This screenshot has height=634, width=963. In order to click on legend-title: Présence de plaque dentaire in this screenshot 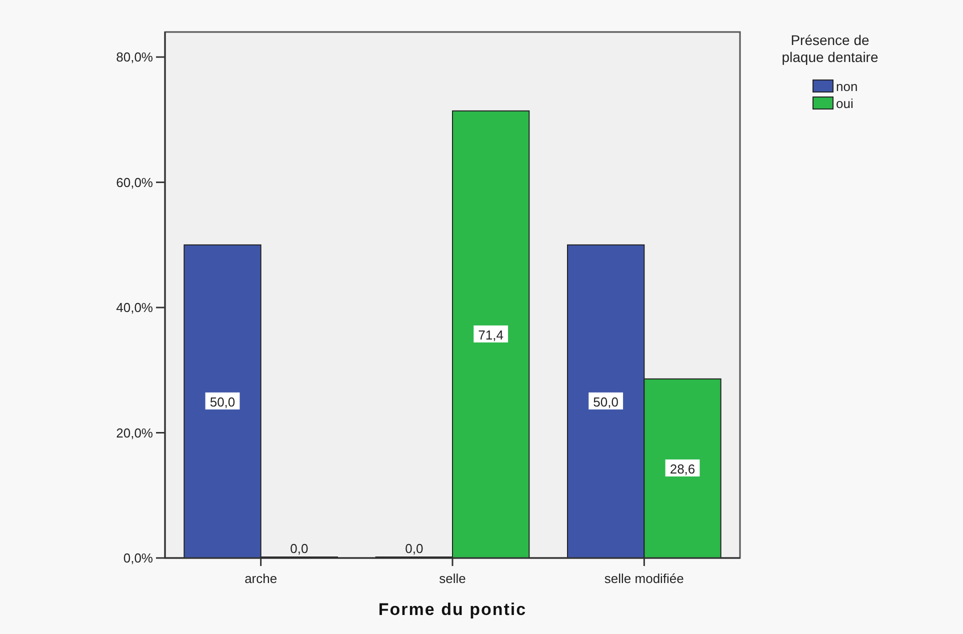, I will do `click(830, 48)`.